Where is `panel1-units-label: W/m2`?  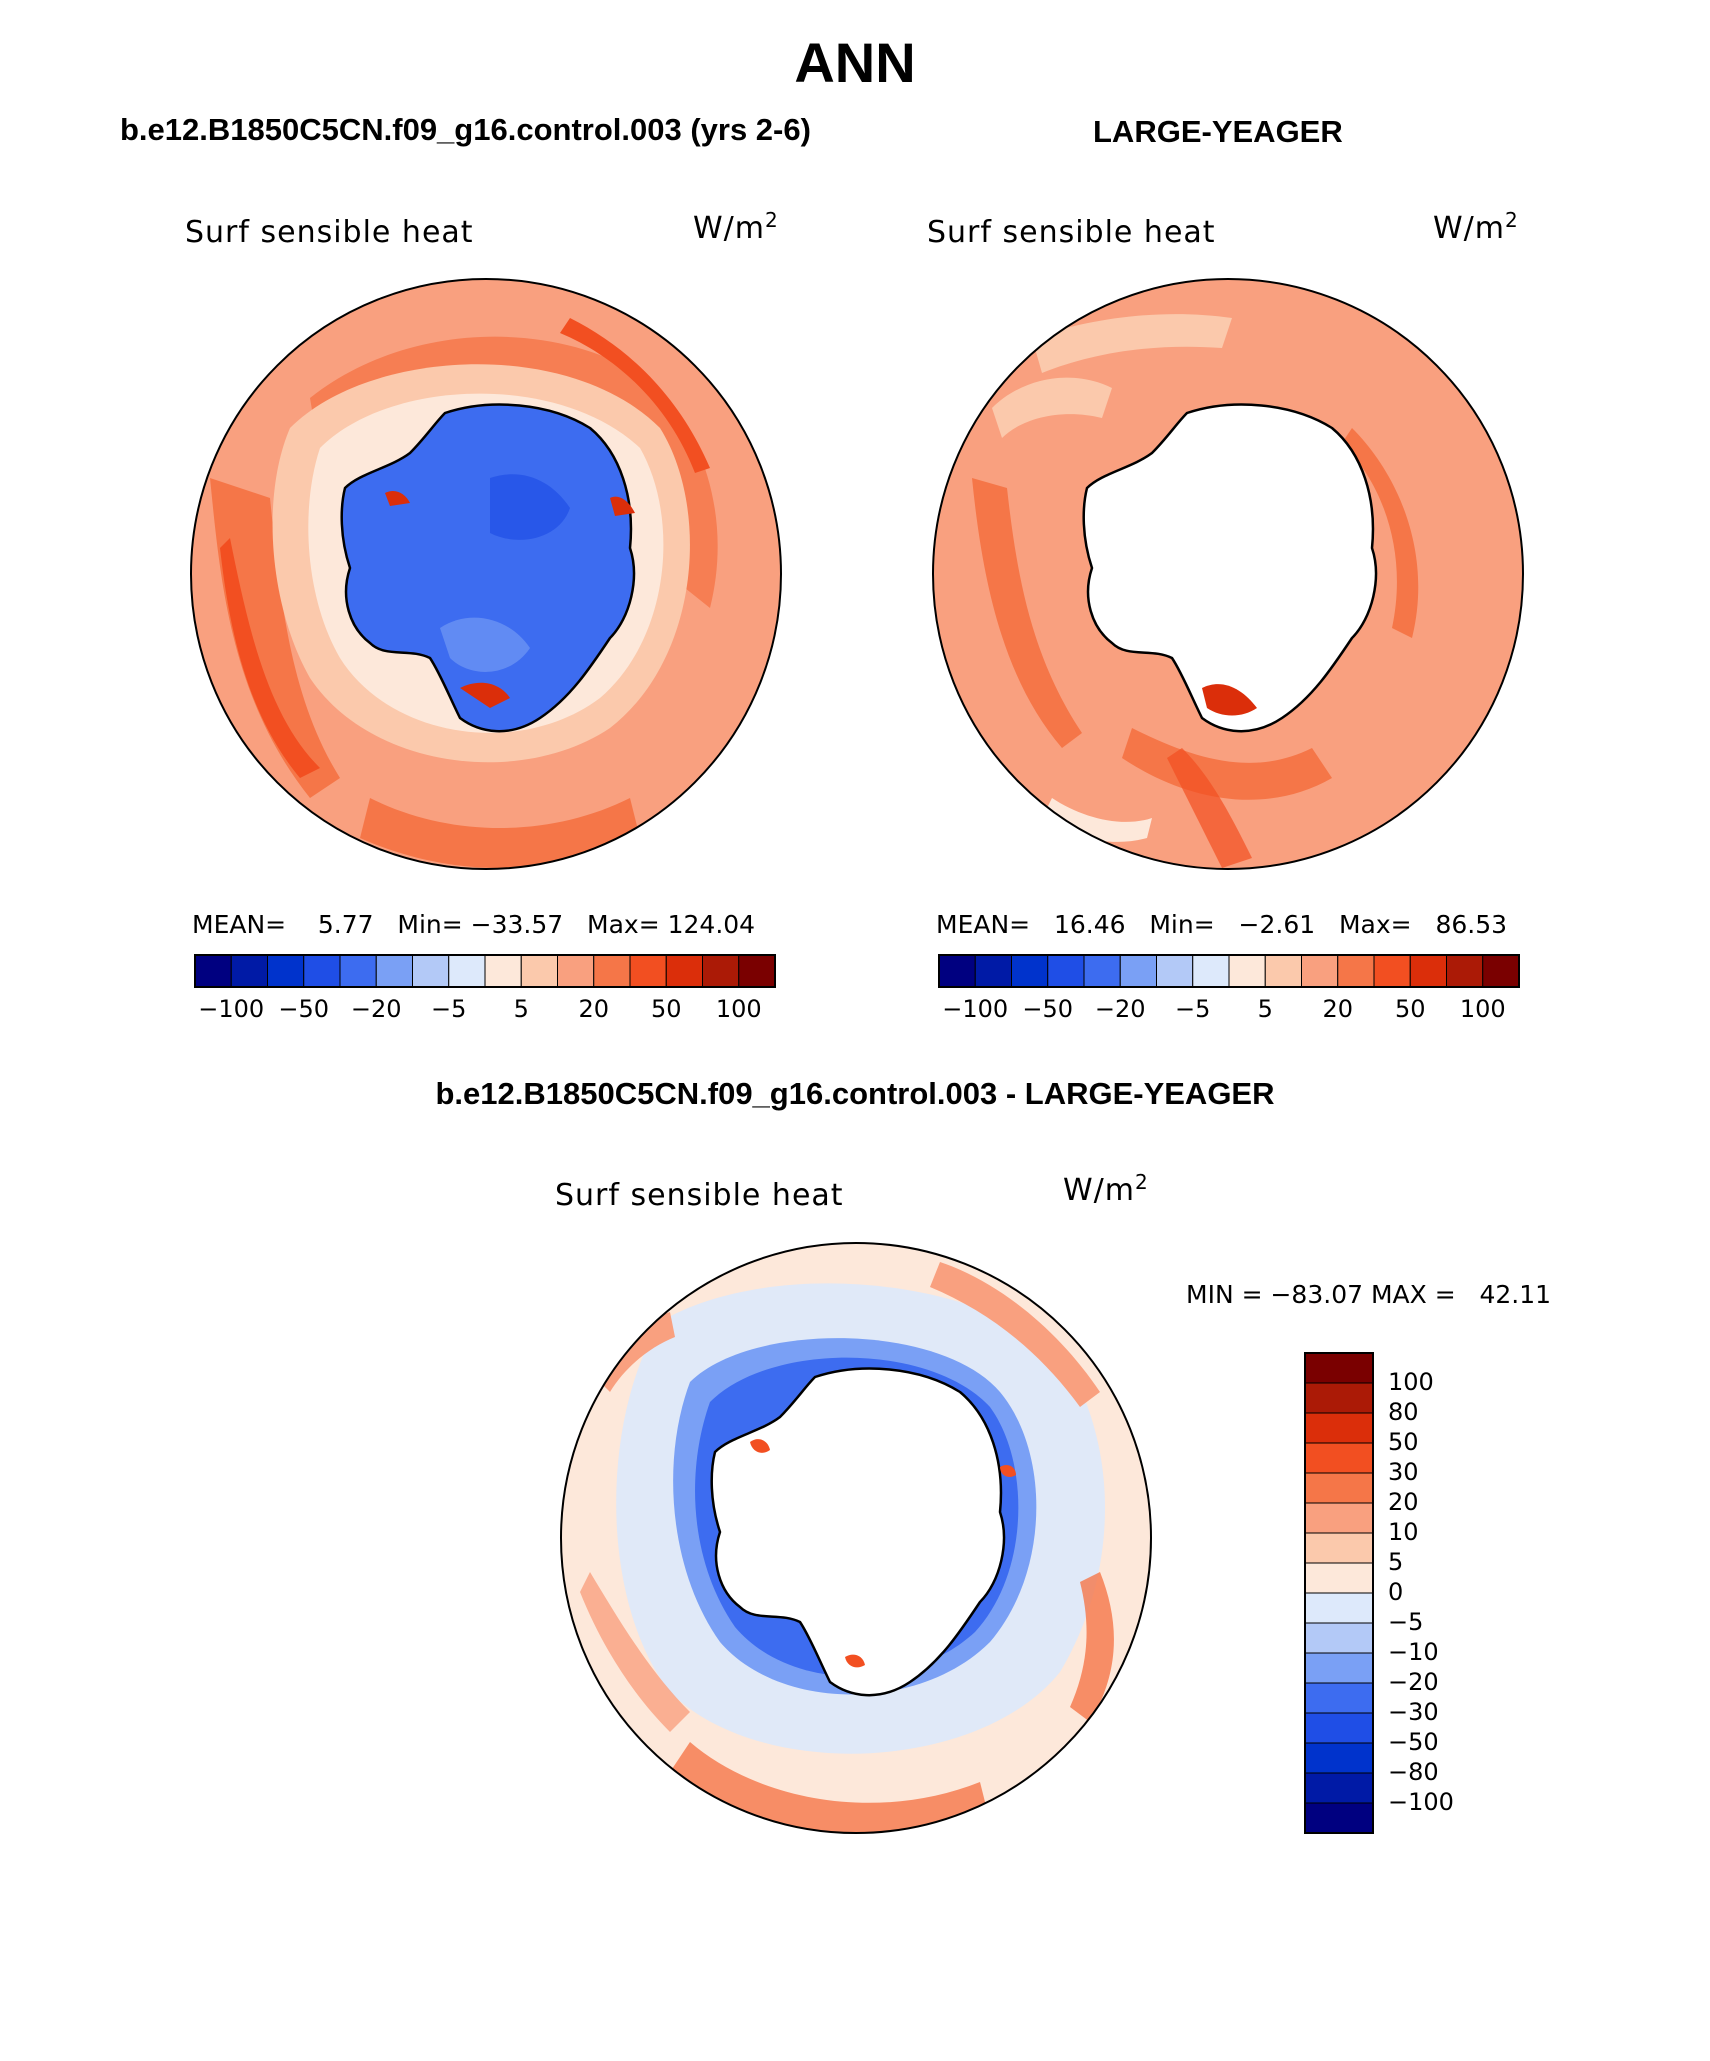
panel1-units-label: W/m2 is located at coordinates (736, 227).